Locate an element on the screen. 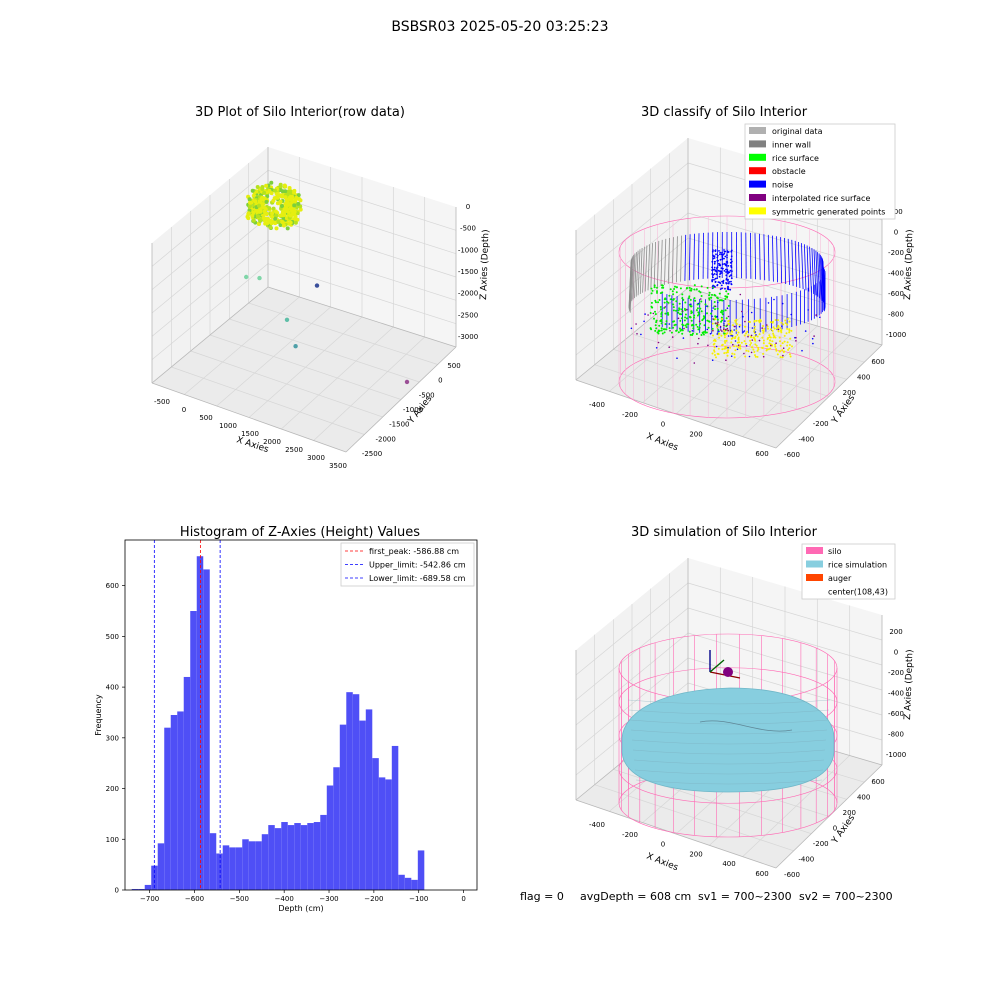 The width and height of the screenshot is (1000, 1000). raw-x-tick: 3000 is located at coordinates (316, 458).